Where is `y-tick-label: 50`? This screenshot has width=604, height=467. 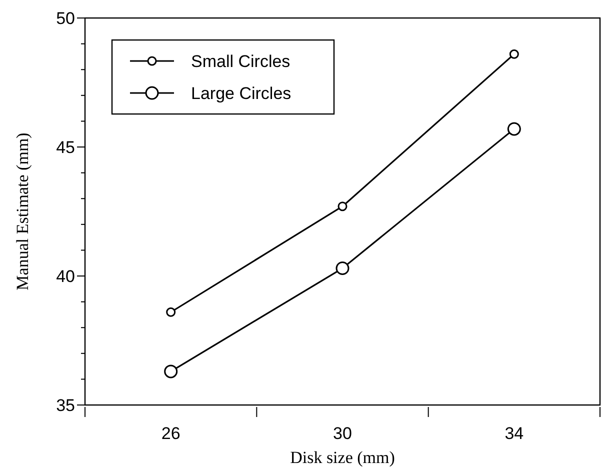 y-tick-label: 50 is located at coordinates (65, 18).